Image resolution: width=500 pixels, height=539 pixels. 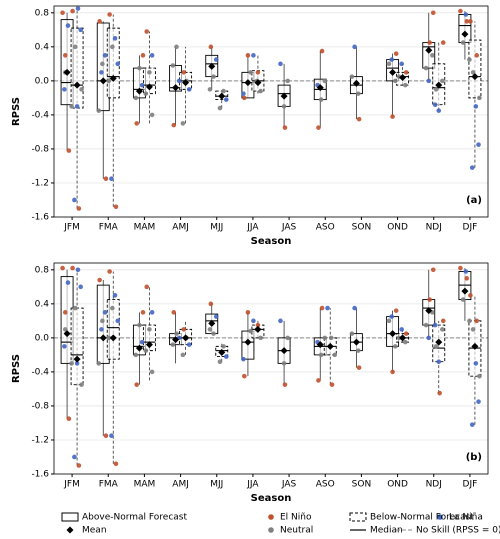 I want to click on x-axis-label: Season, so click(x=271, y=241).